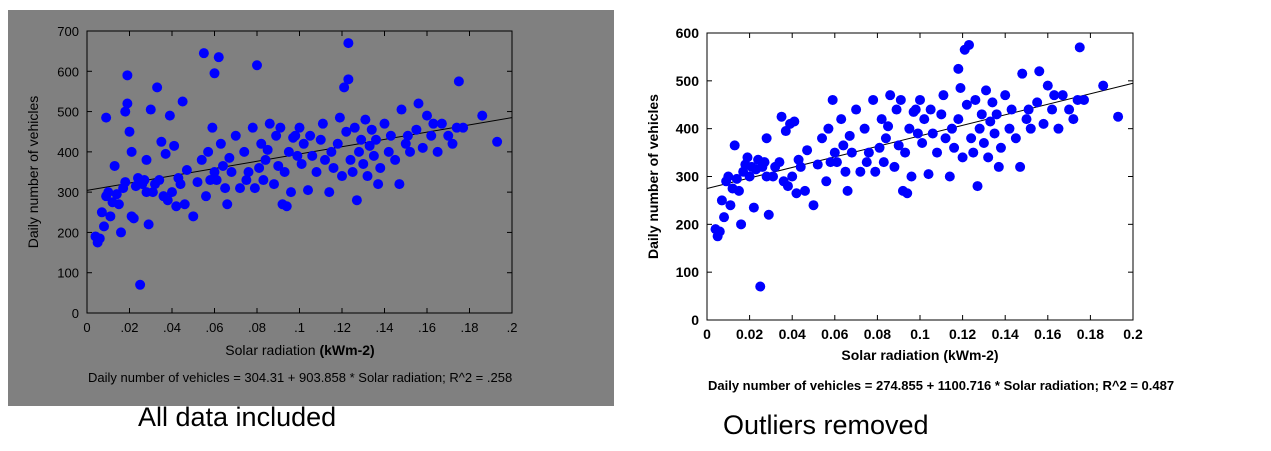 The image size is (1271, 451). Describe the element at coordinates (688, 177) in the screenshot. I see `y-tick-label: 300` at that location.